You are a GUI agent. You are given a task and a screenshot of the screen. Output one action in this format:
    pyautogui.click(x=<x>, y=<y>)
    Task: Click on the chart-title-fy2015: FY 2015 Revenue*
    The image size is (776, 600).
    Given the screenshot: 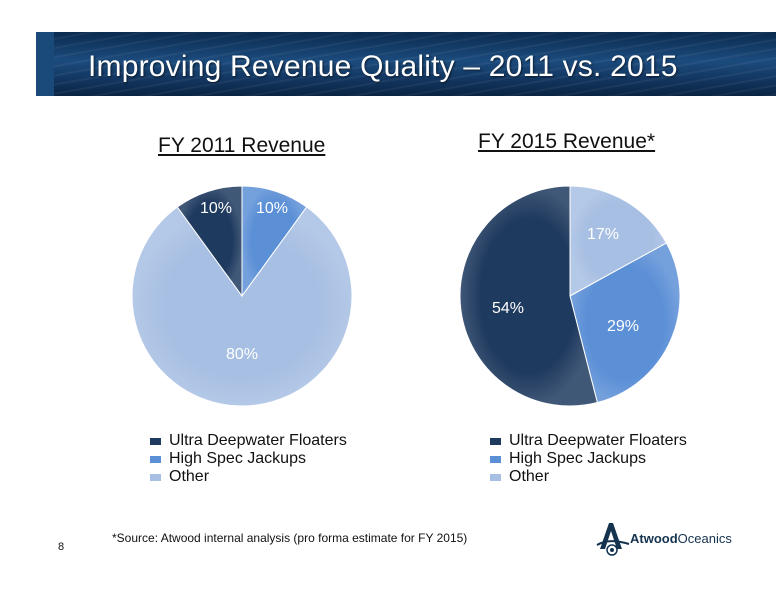 What is the action you would take?
    pyautogui.click(x=567, y=141)
    